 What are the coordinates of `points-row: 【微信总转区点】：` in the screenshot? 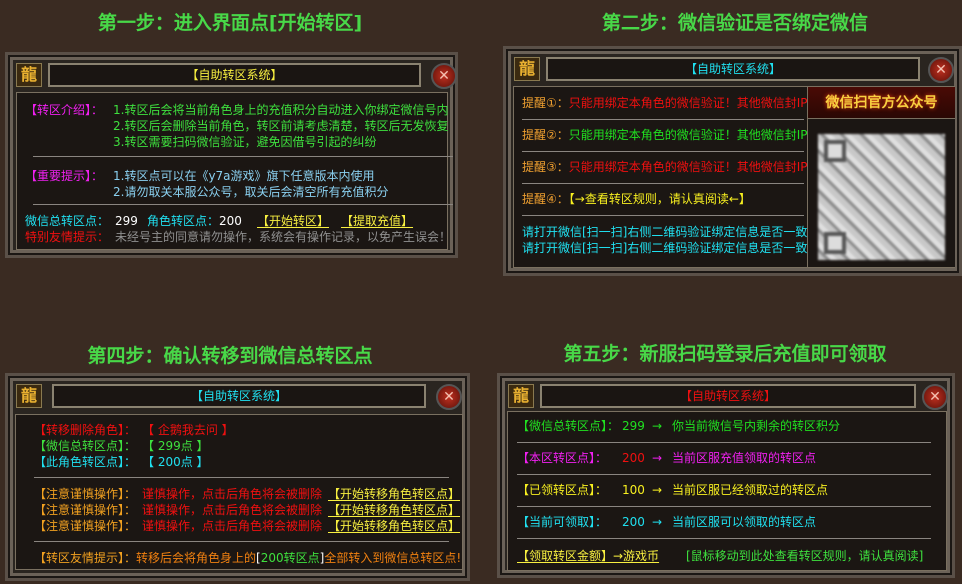 It's located at (568, 426).